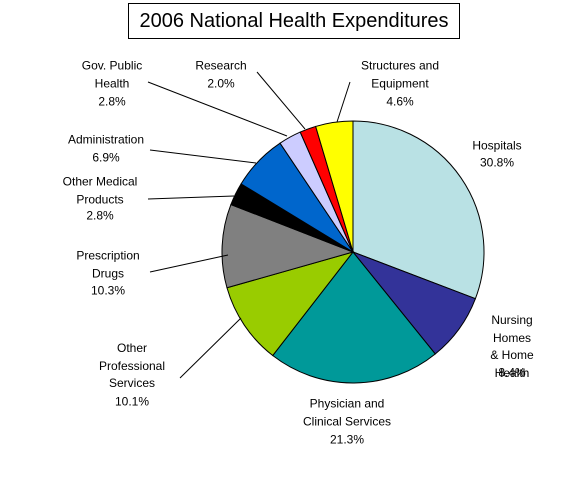 Image resolution: width=581 pixels, height=480 pixels. What do you see at coordinates (132, 401) in the screenshot?
I see `value-label: 10.1%` at bounding box center [132, 401].